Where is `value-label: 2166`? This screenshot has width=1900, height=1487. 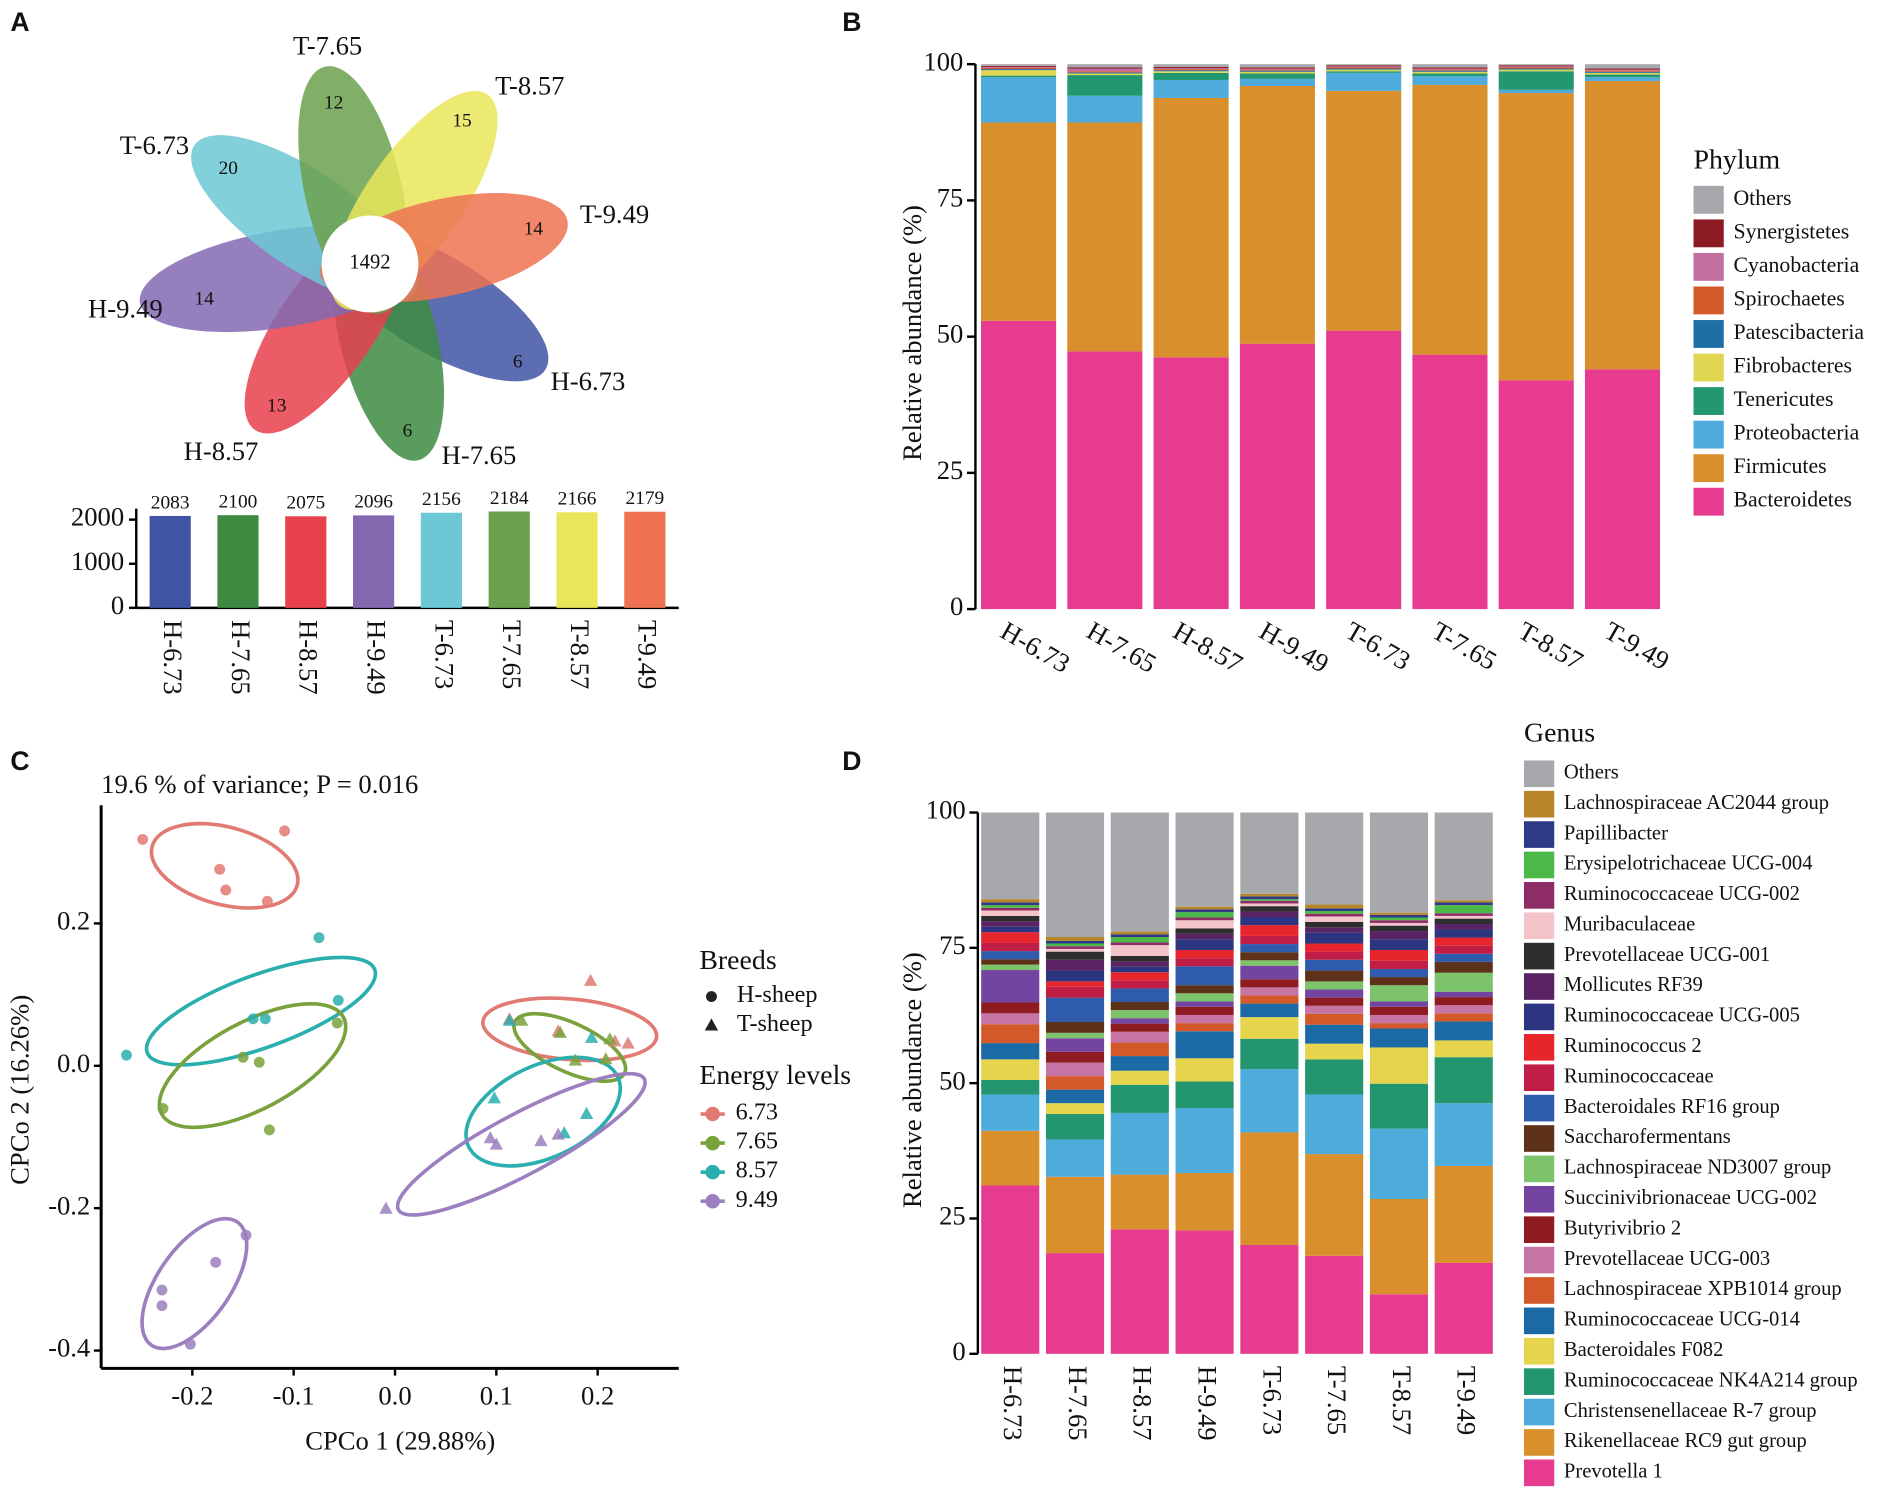
value-label: 2166 is located at coordinates (577, 499).